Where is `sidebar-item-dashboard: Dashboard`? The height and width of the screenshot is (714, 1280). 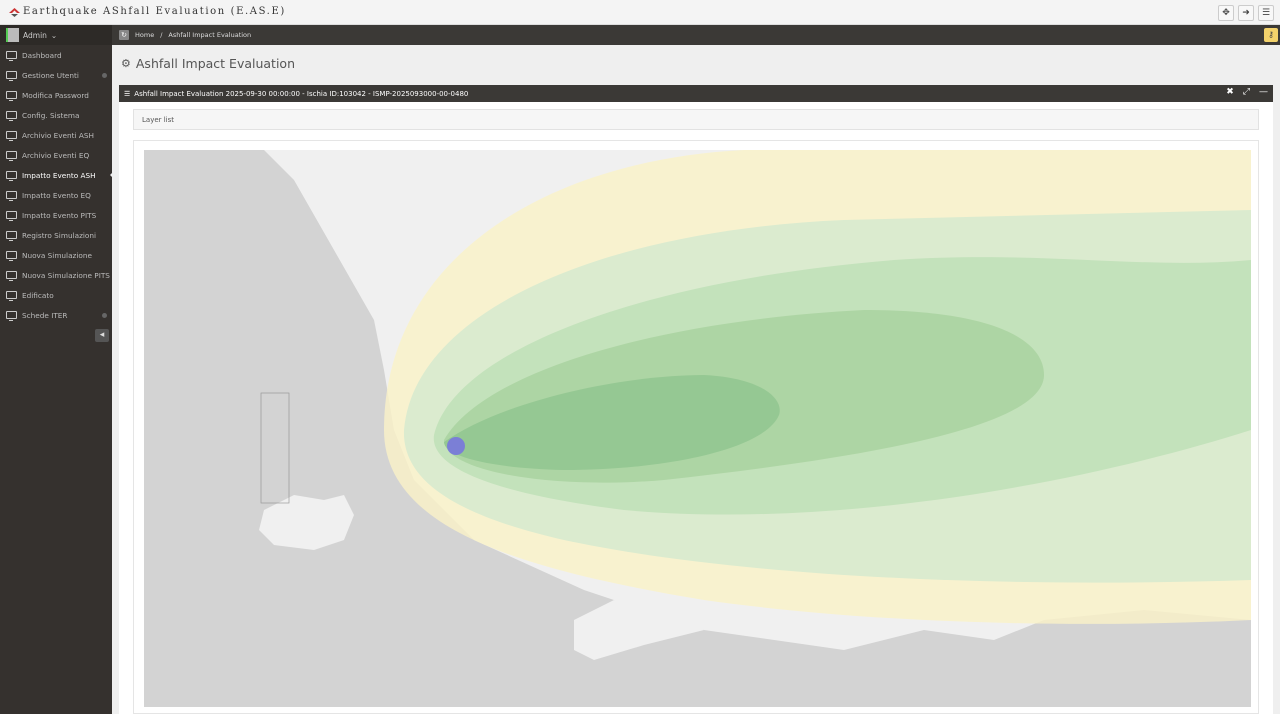 sidebar-item-dashboard: Dashboard is located at coordinates (56, 55).